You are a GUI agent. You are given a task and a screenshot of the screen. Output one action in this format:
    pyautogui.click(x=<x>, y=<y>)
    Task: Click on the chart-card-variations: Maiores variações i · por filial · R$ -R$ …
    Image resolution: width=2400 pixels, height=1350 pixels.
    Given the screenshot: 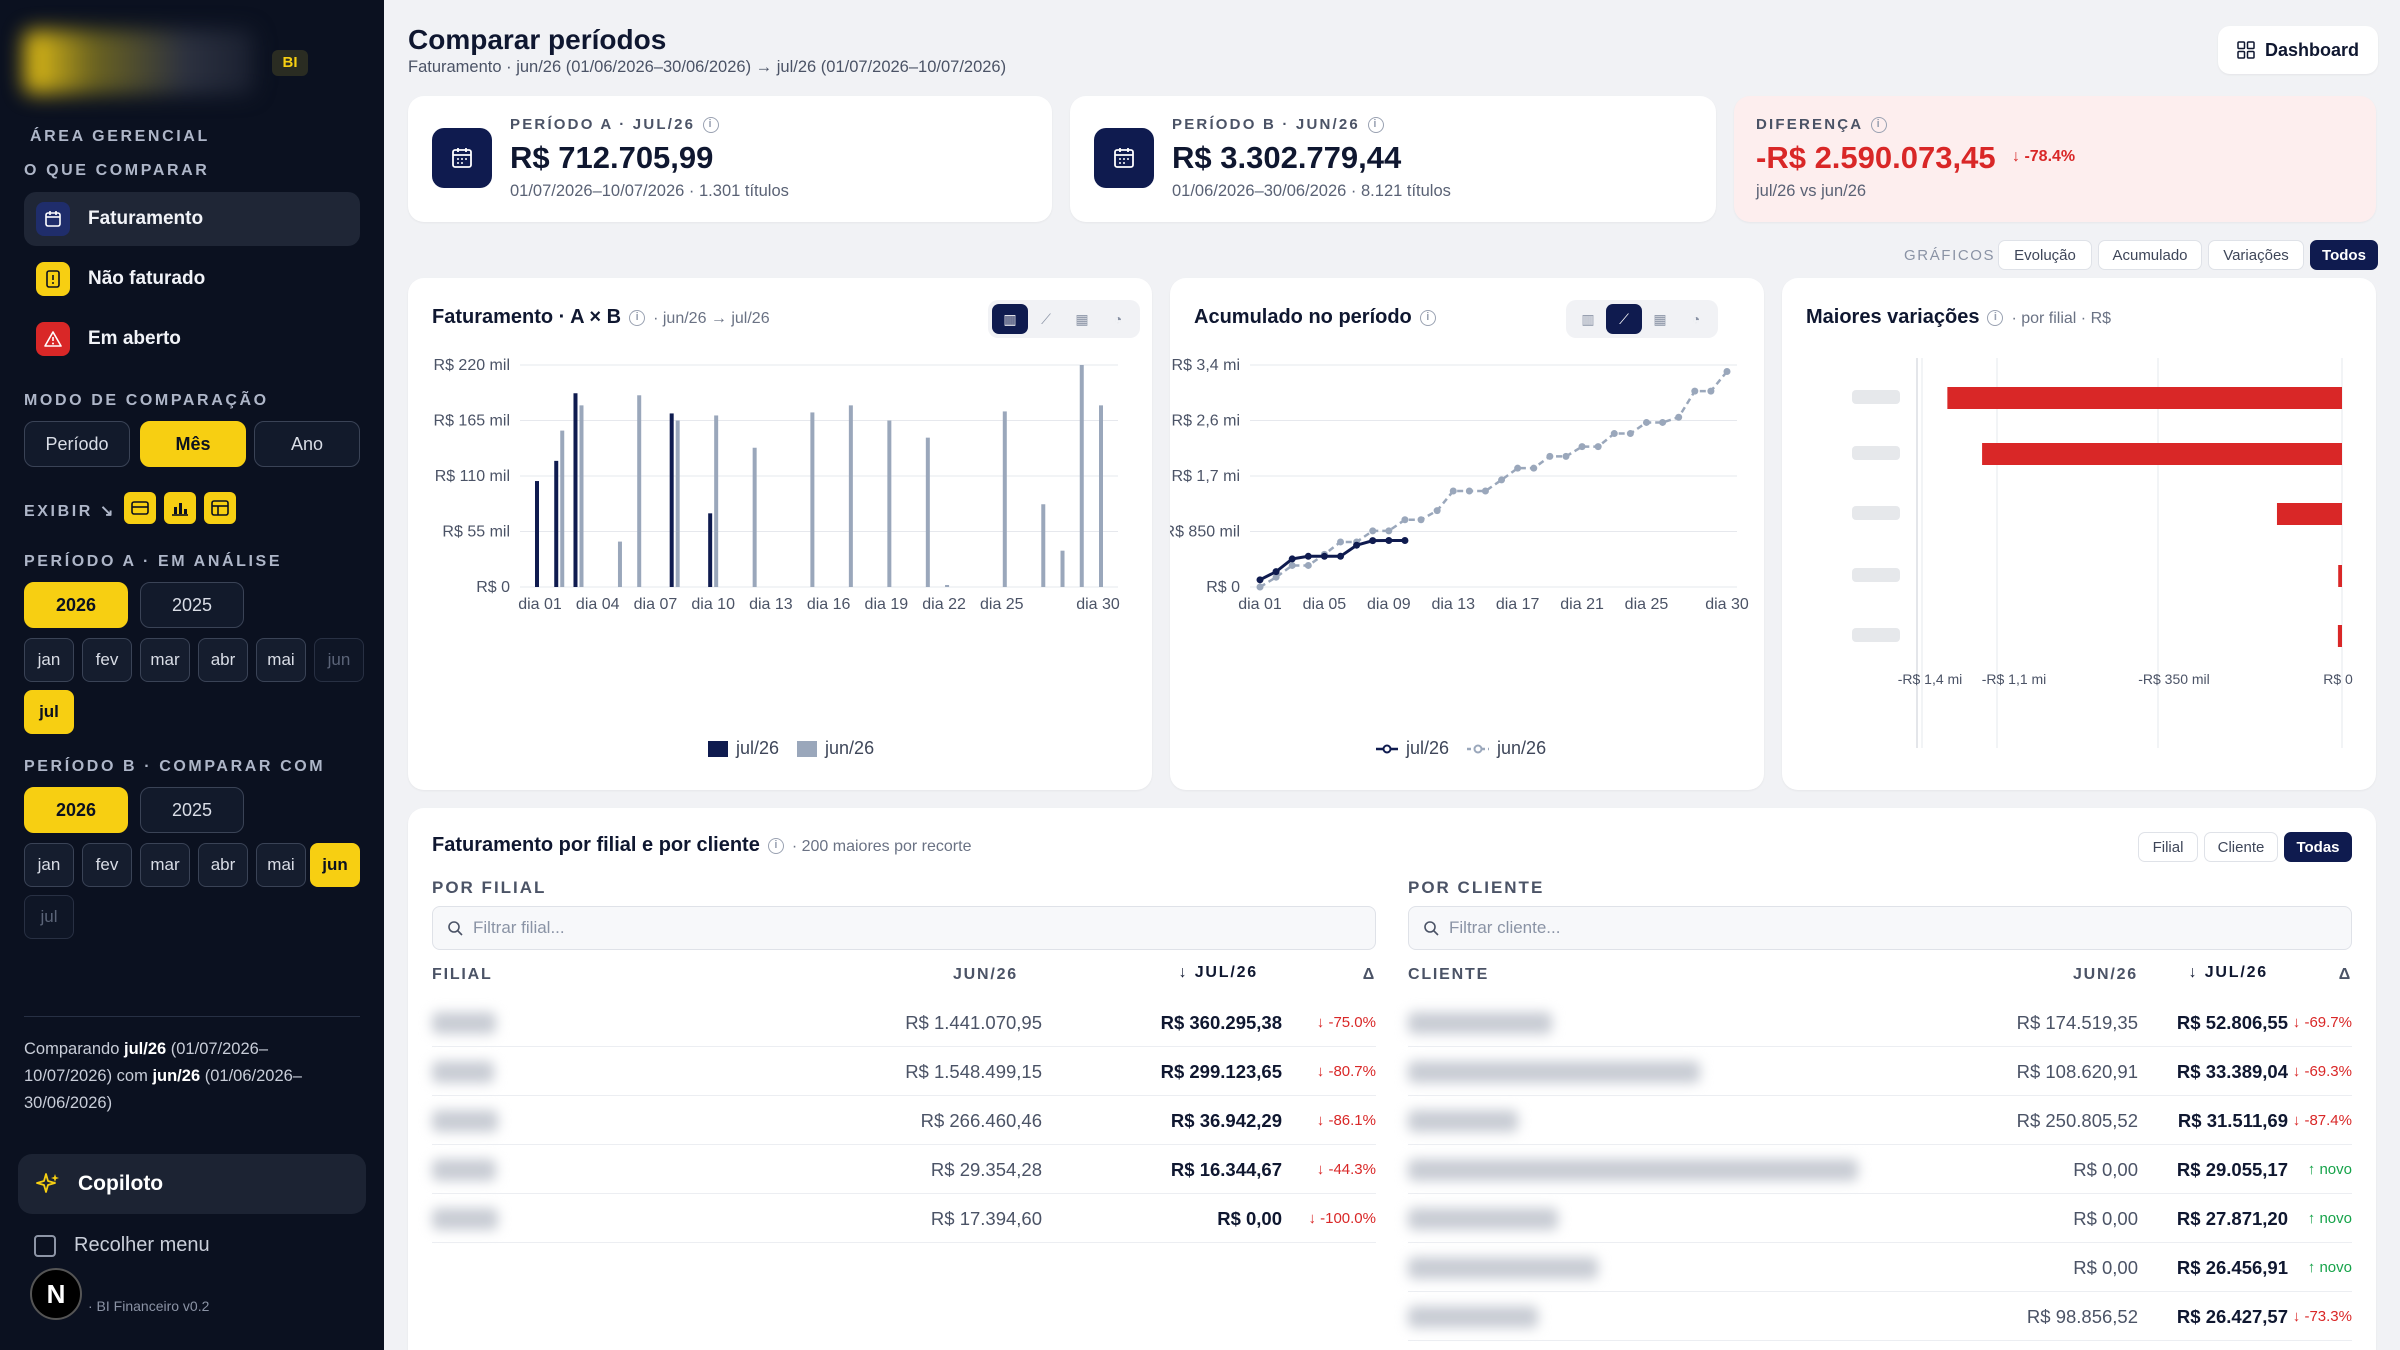 What is the action you would take?
    pyautogui.click(x=2079, y=534)
    